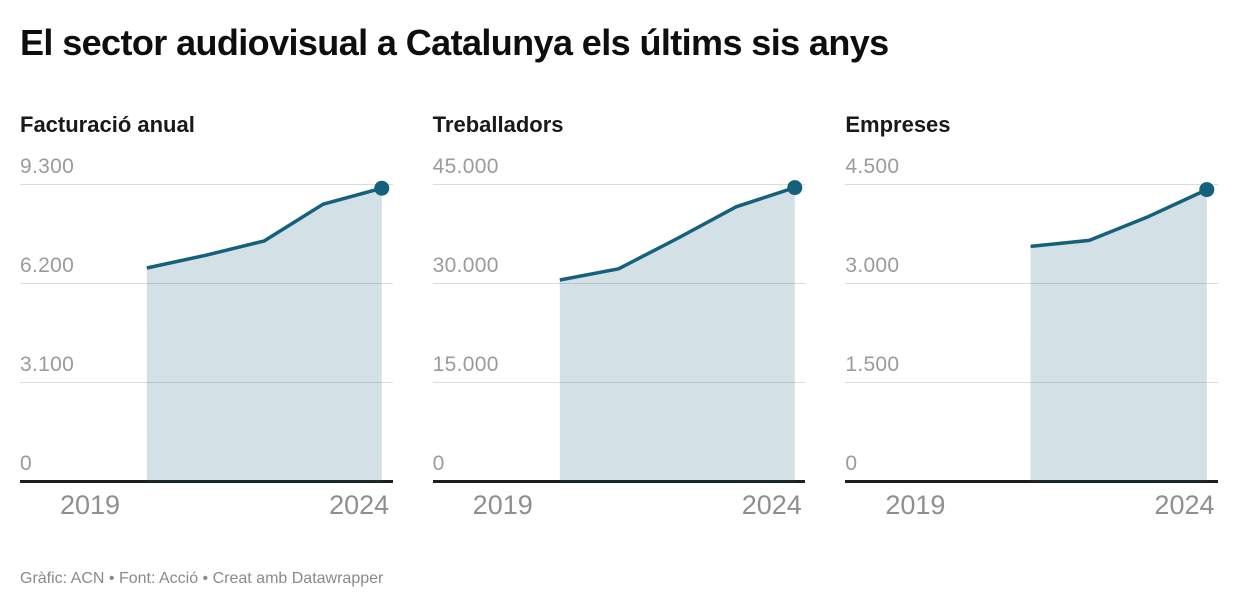  What do you see at coordinates (498, 125) in the screenshot?
I see `chart-subtitle-treballadors: Treballadors` at bounding box center [498, 125].